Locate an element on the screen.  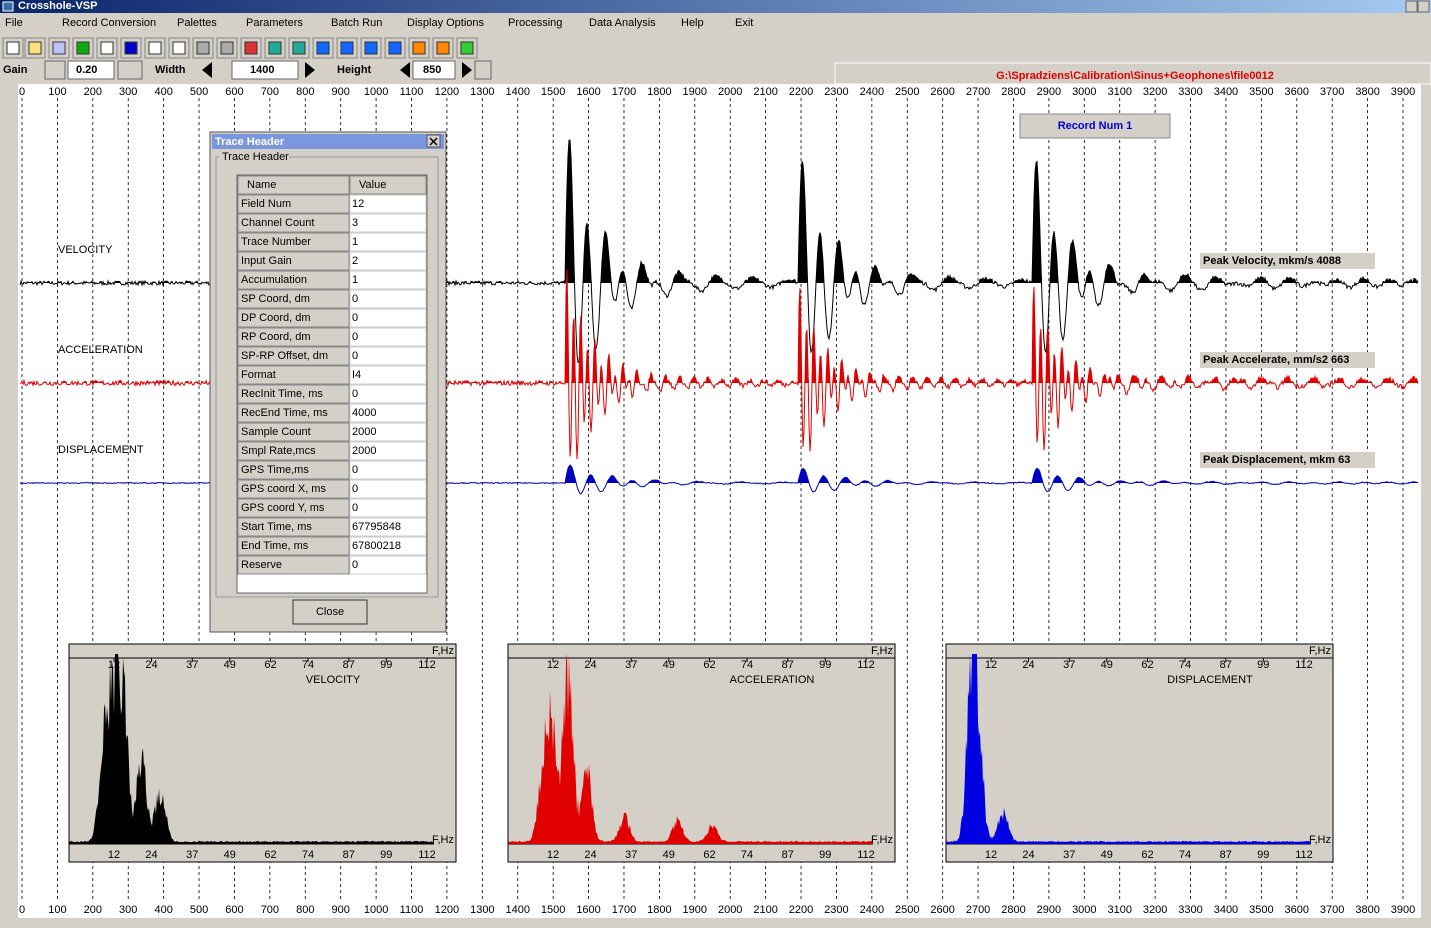
menu-item: Display Options is located at coordinates (446, 23).